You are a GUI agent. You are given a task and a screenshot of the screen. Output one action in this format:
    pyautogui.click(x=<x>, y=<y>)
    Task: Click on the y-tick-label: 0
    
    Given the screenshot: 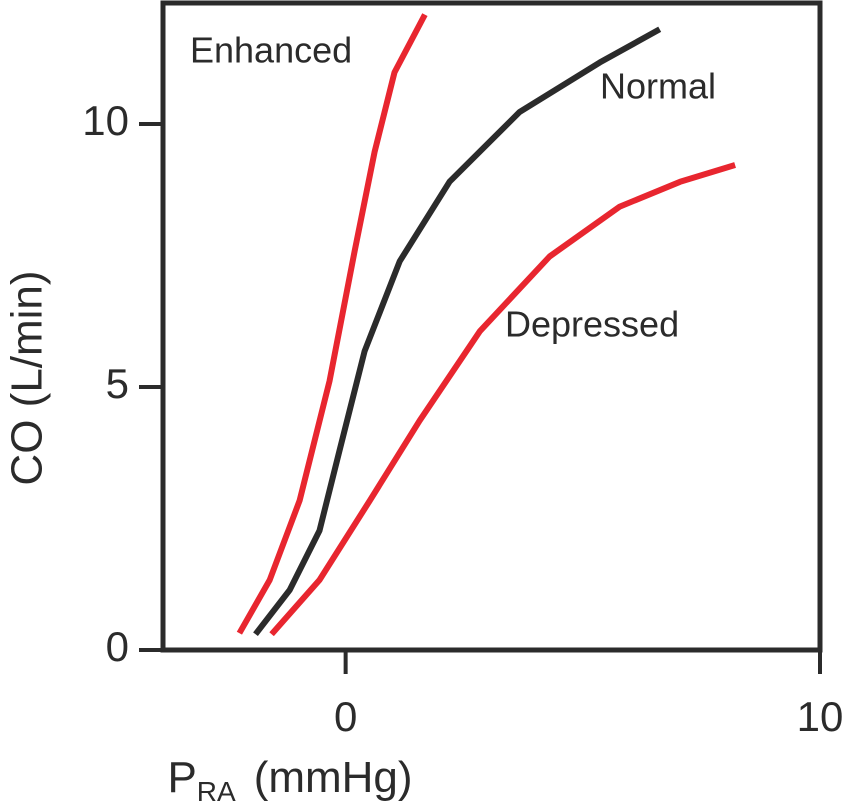 What is the action you would take?
    pyautogui.click(x=117, y=646)
    